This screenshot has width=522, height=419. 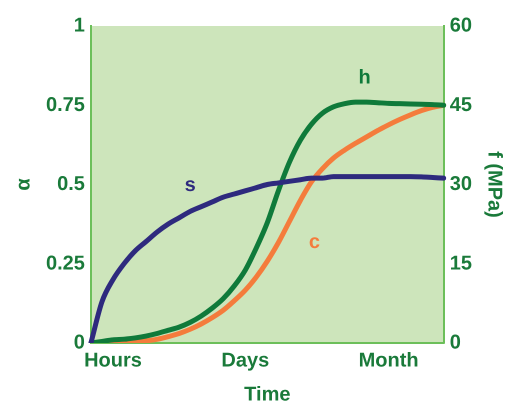 I want to click on series-label: h, so click(x=364, y=77).